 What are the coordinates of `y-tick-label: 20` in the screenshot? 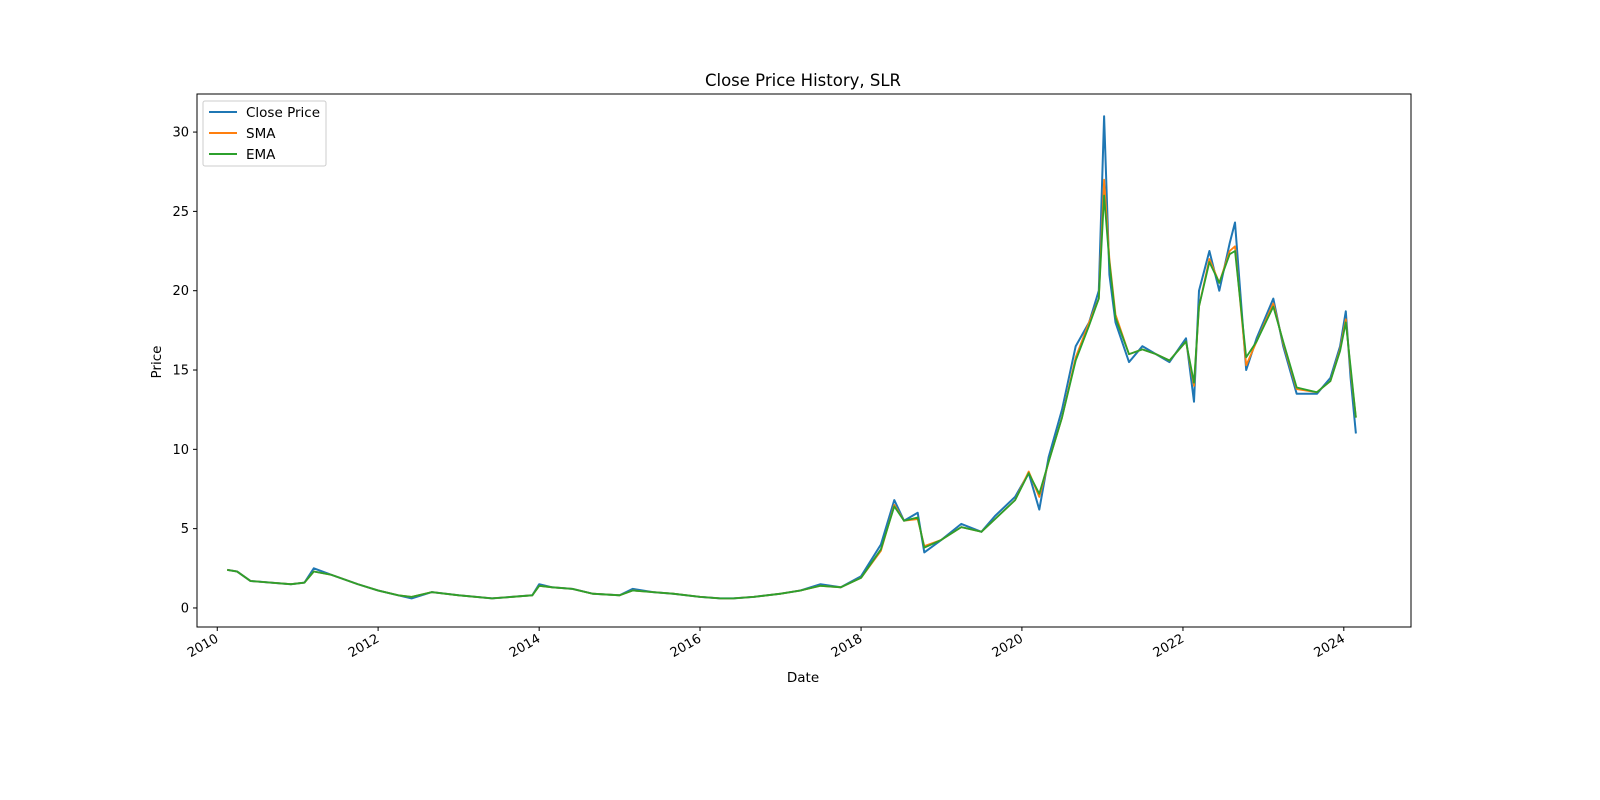 It's located at (180, 291).